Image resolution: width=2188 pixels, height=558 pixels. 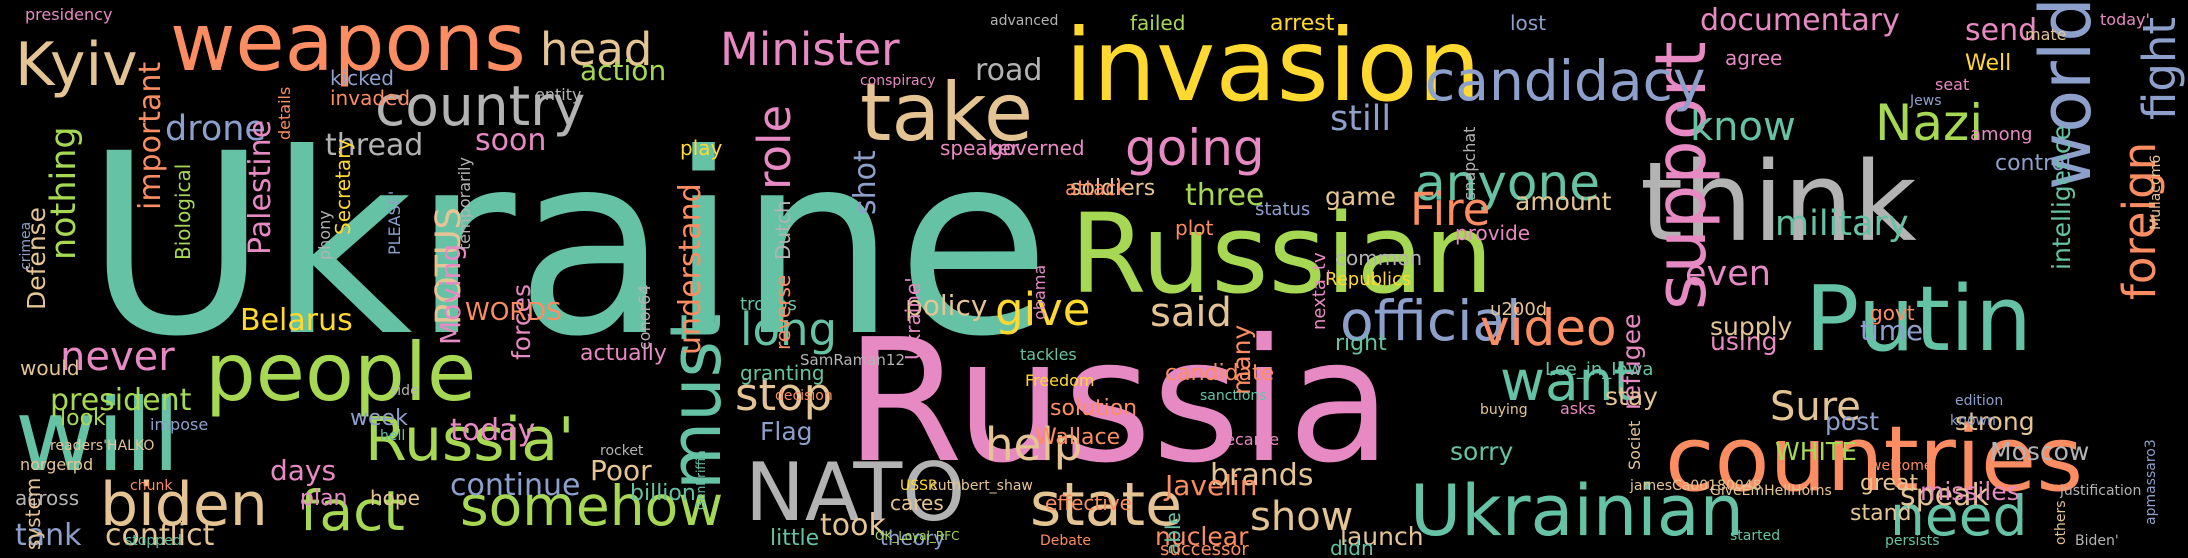 I want to click on cloud-word: video, so click(x=1548, y=328).